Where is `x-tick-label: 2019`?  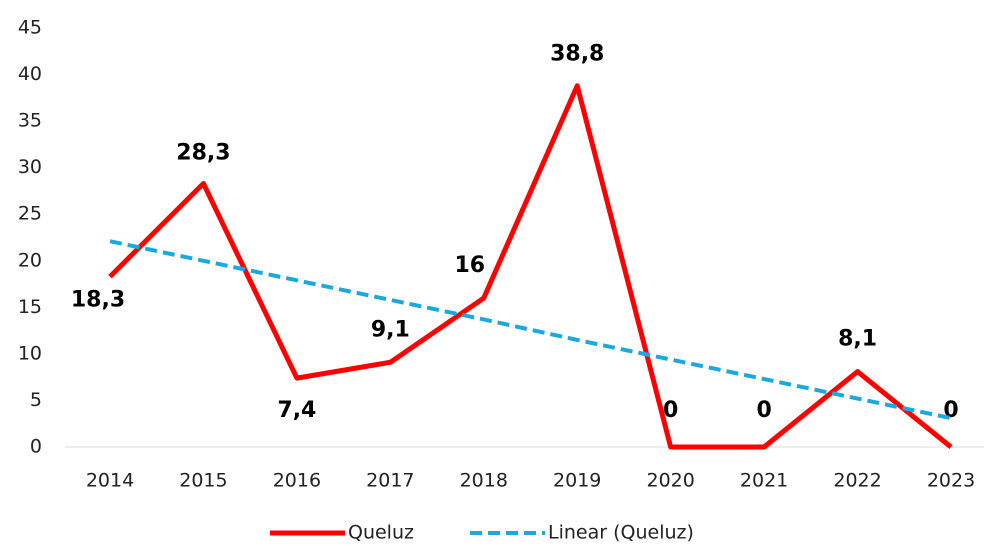 x-tick-label: 2019 is located at coordinates (577, 481).